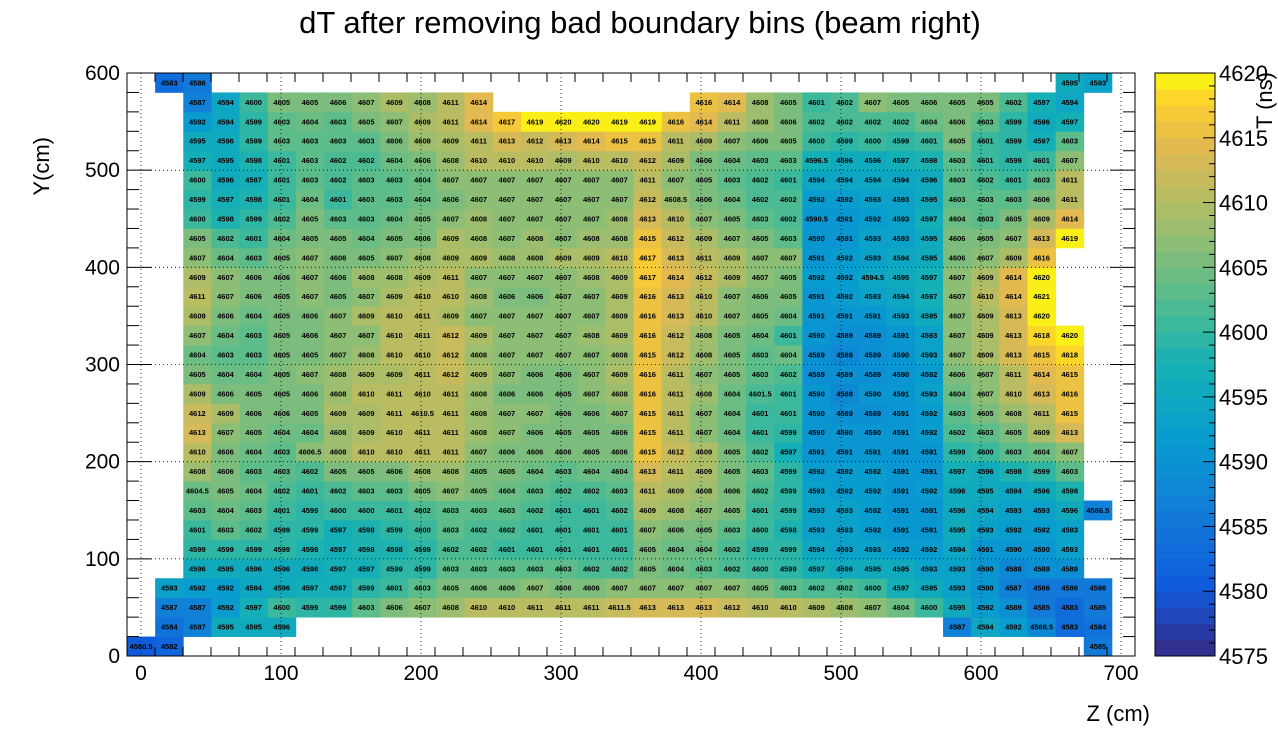 This screenshot has height=729, width=1278. Describe the element at coordinates (929, 549) in the screenshot. I see `cell-label: 4592` at that location.